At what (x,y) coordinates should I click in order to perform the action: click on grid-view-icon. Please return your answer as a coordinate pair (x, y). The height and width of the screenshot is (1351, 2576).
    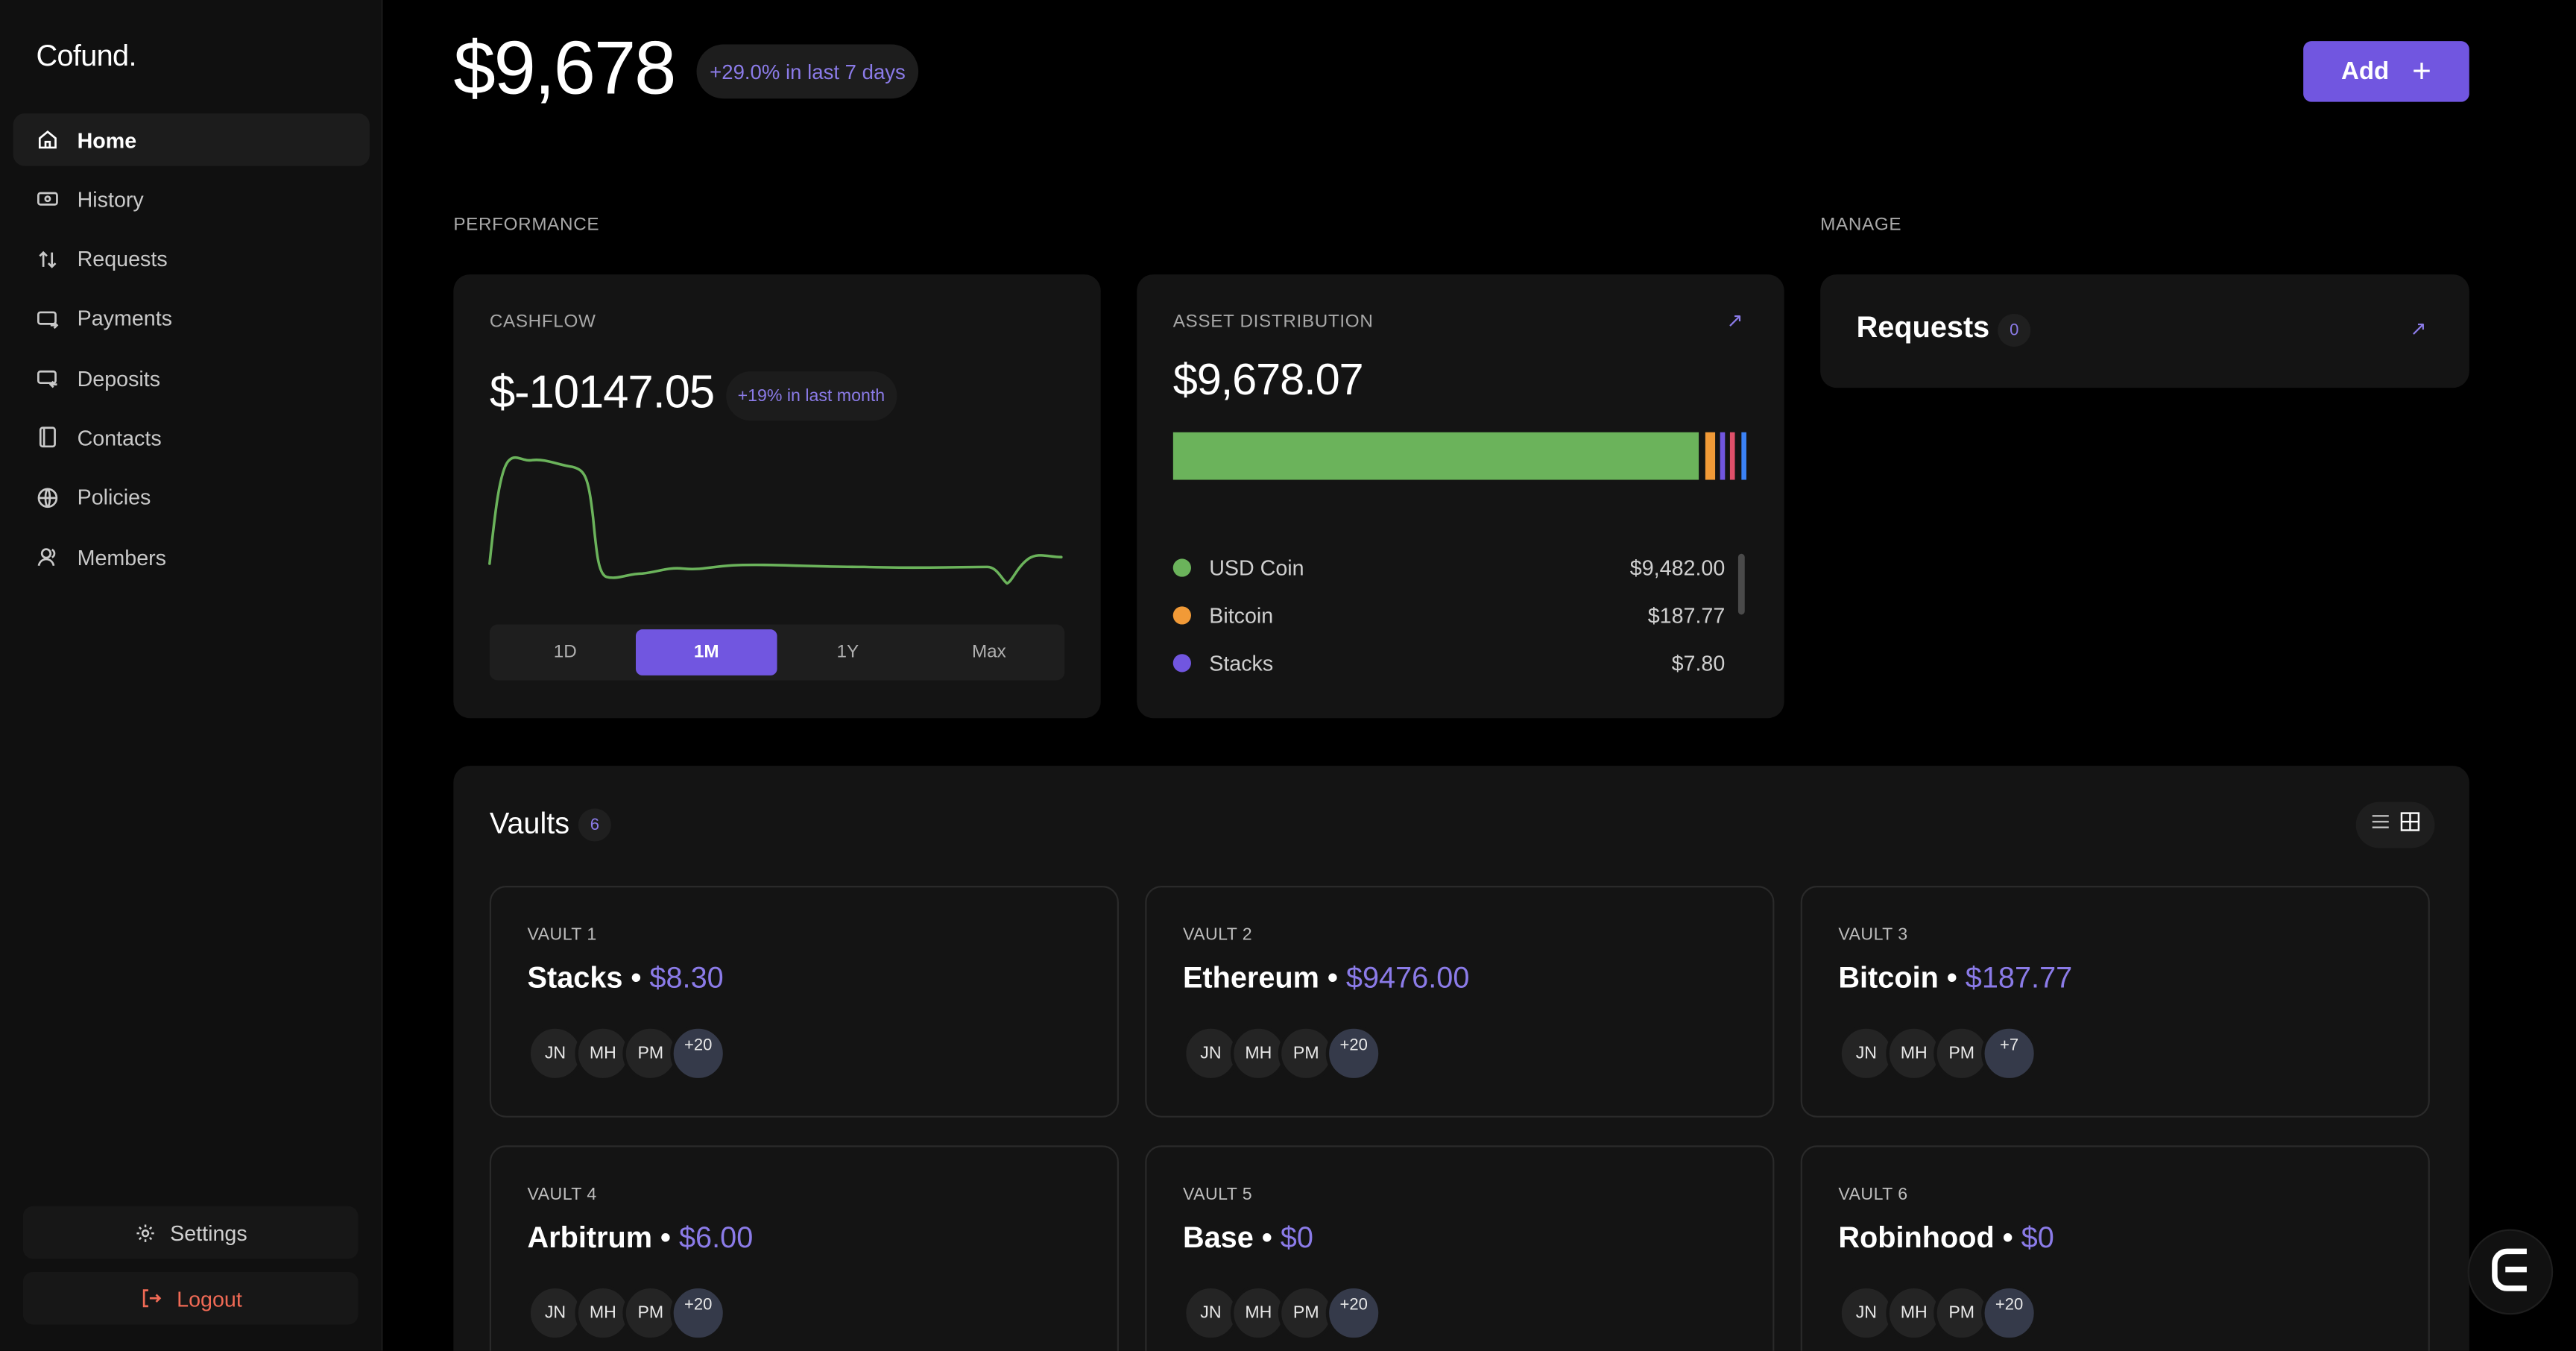
    Looking at the image, I should click on (2410, 825).